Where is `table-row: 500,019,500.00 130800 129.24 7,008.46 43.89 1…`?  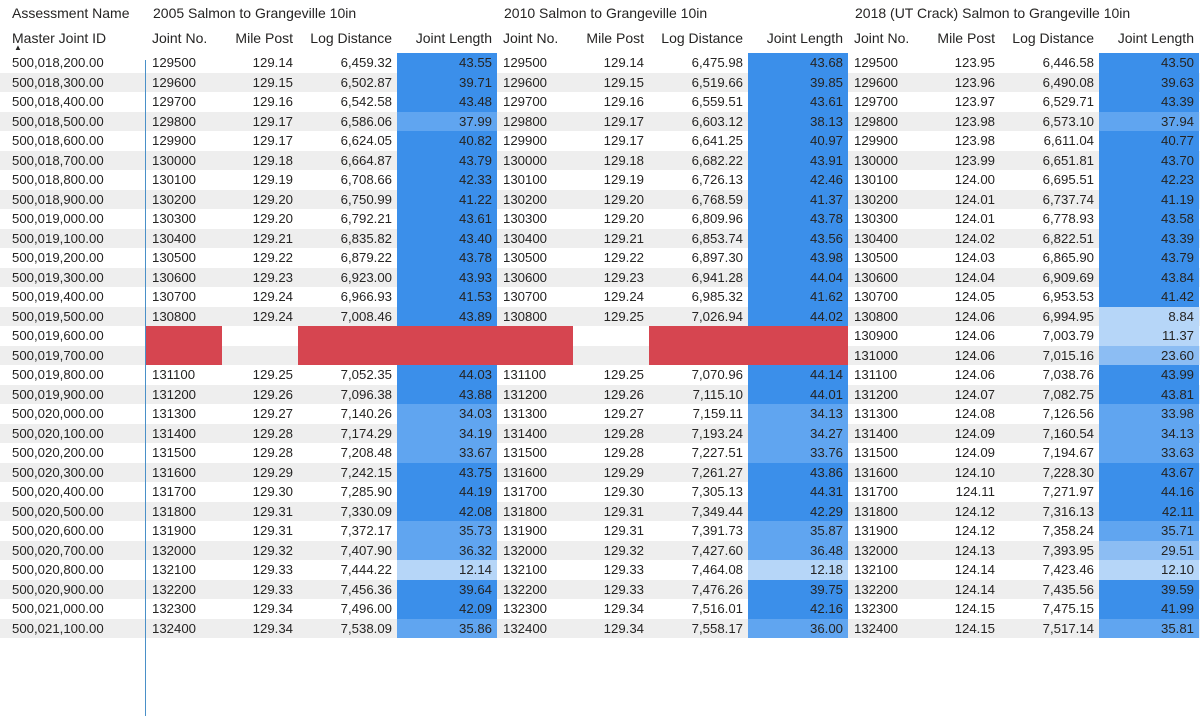 table-row: 500,019,500.00 130800 129.24 7,008.46 43.89 1… is located at coordinates (600, 316).